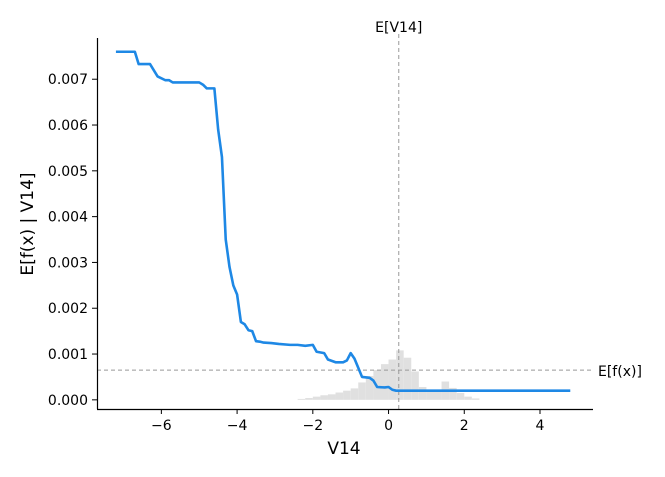 The width and height of the screenshot is (665, 477). I want to click on x-tick-label: −4, so click(237, 426).